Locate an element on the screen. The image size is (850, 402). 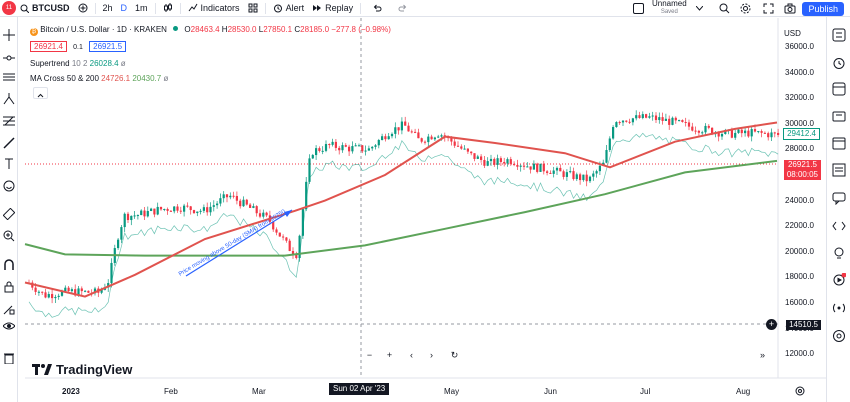
scroll-right-button: › is located at coordinates (431, 355).